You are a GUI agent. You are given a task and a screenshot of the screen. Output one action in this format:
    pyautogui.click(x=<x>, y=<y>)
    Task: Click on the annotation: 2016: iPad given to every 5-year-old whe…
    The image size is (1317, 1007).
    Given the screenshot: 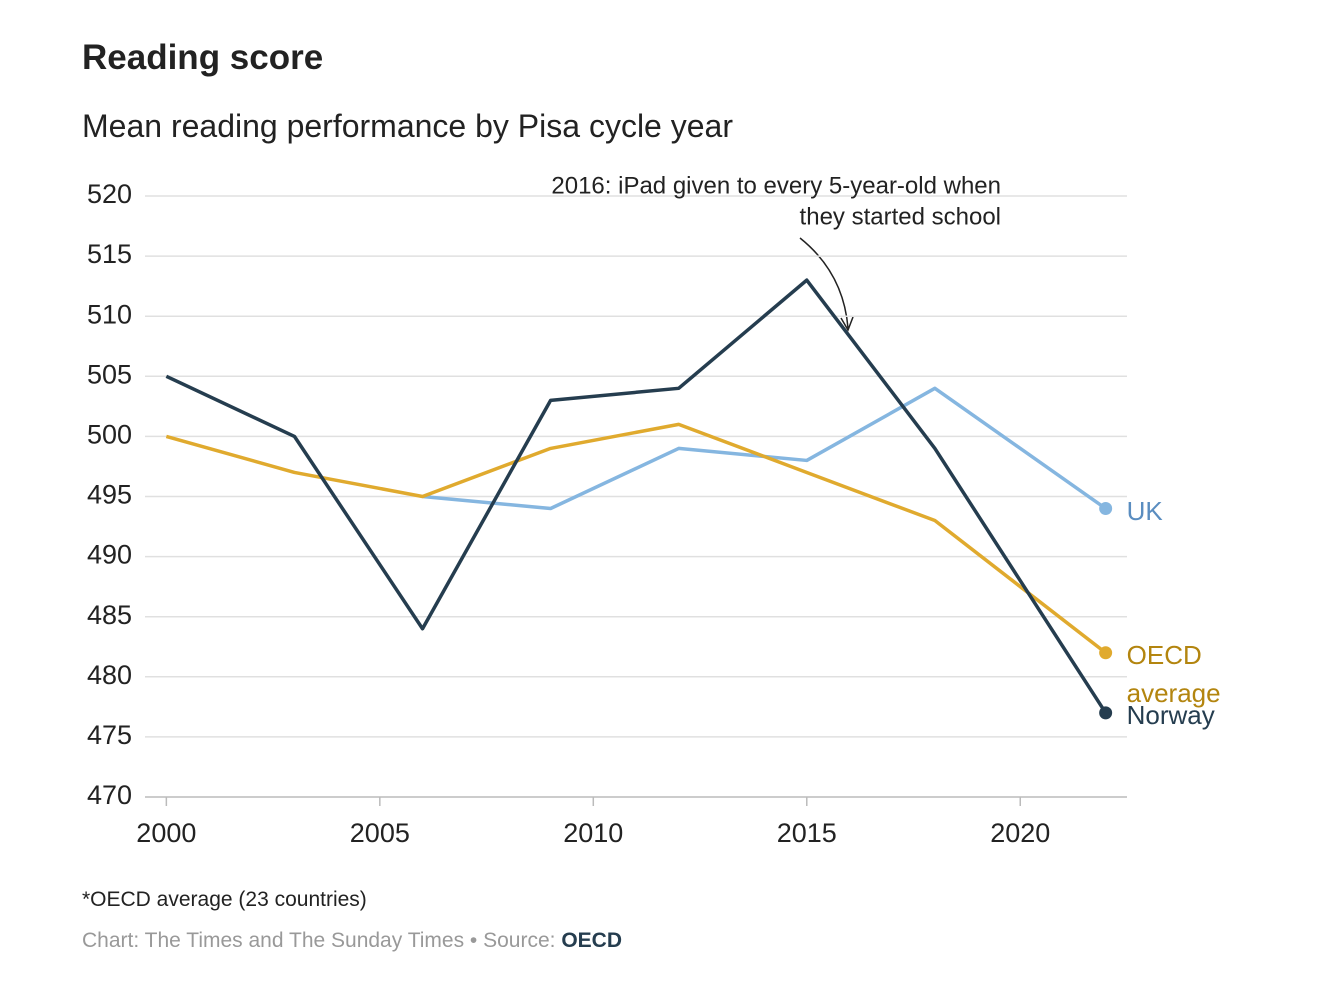 What is the action you would take?
    pyautogui.click(x=776, y=185)
    